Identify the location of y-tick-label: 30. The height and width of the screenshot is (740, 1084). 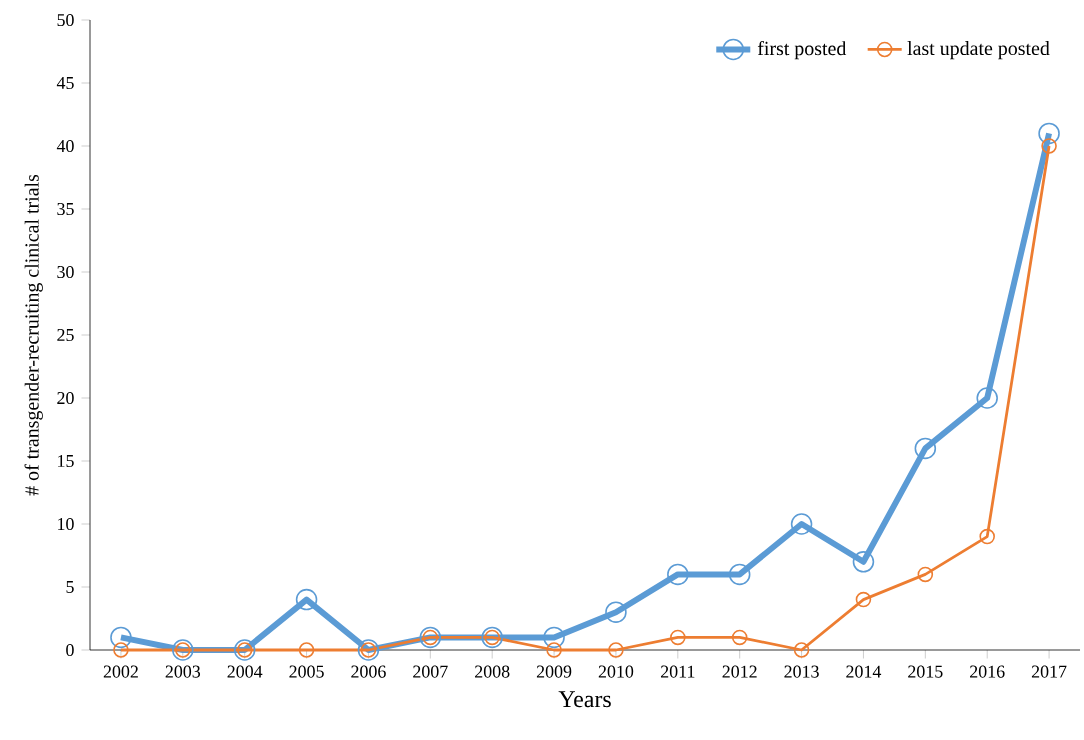
(65, 272).